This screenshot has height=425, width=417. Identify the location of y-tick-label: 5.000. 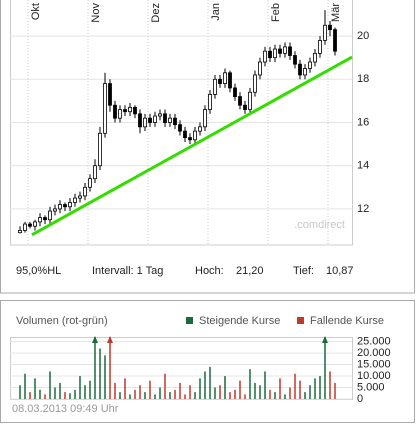
(371, 387).